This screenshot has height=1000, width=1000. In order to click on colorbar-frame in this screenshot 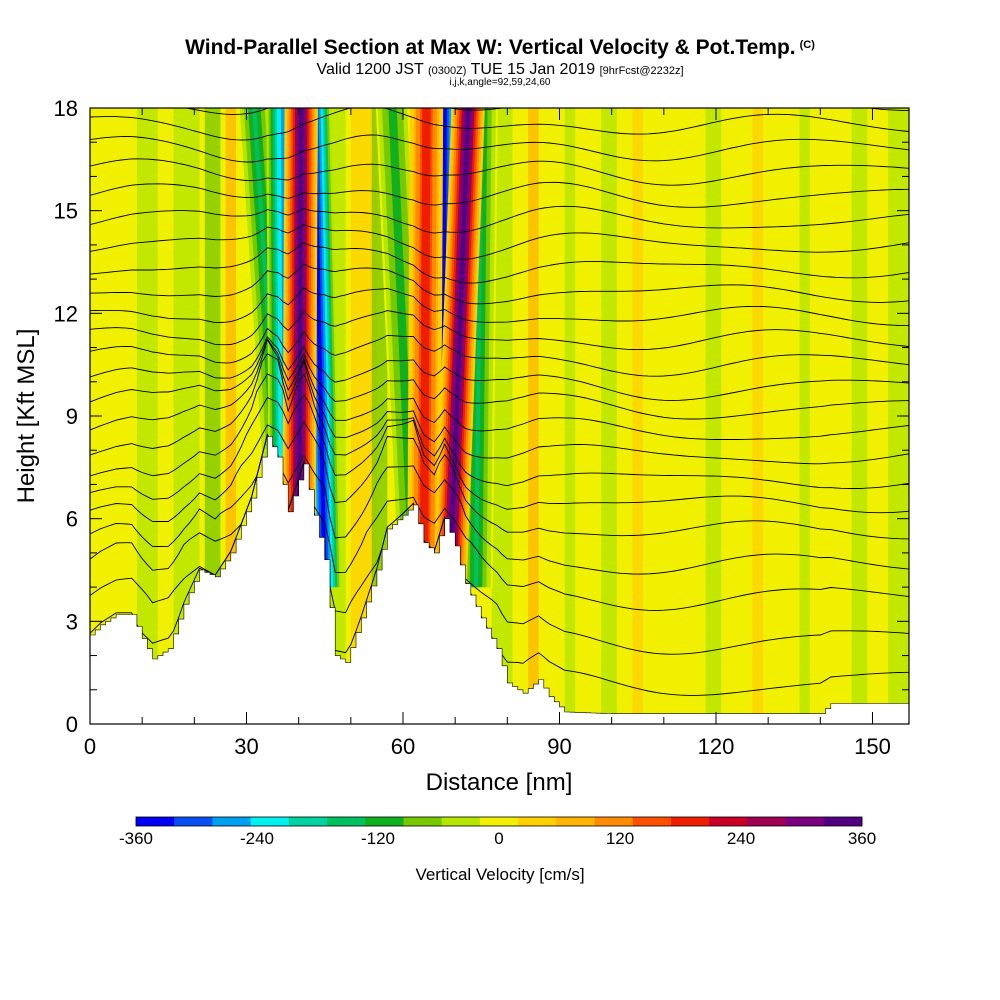, I will do `click(499, 821)`.